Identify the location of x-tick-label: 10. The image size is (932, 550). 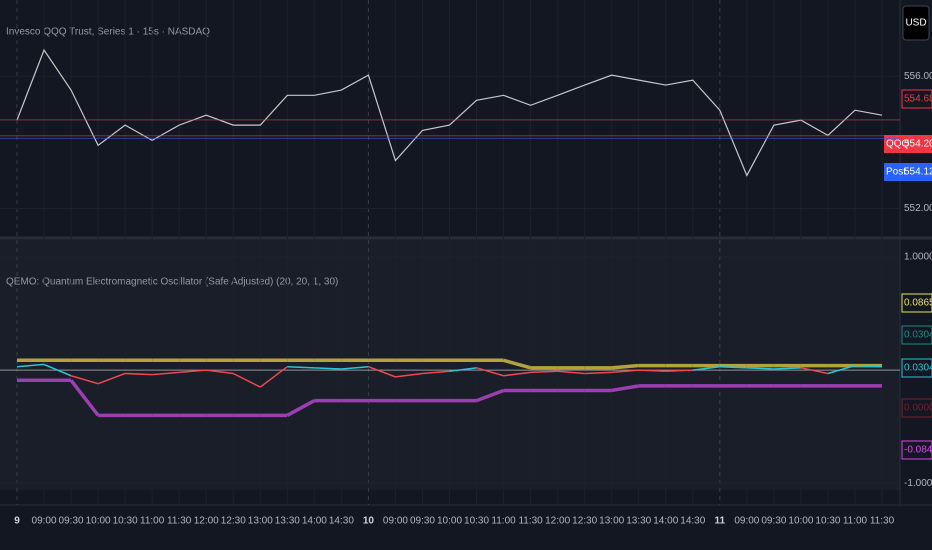
(369, 521).